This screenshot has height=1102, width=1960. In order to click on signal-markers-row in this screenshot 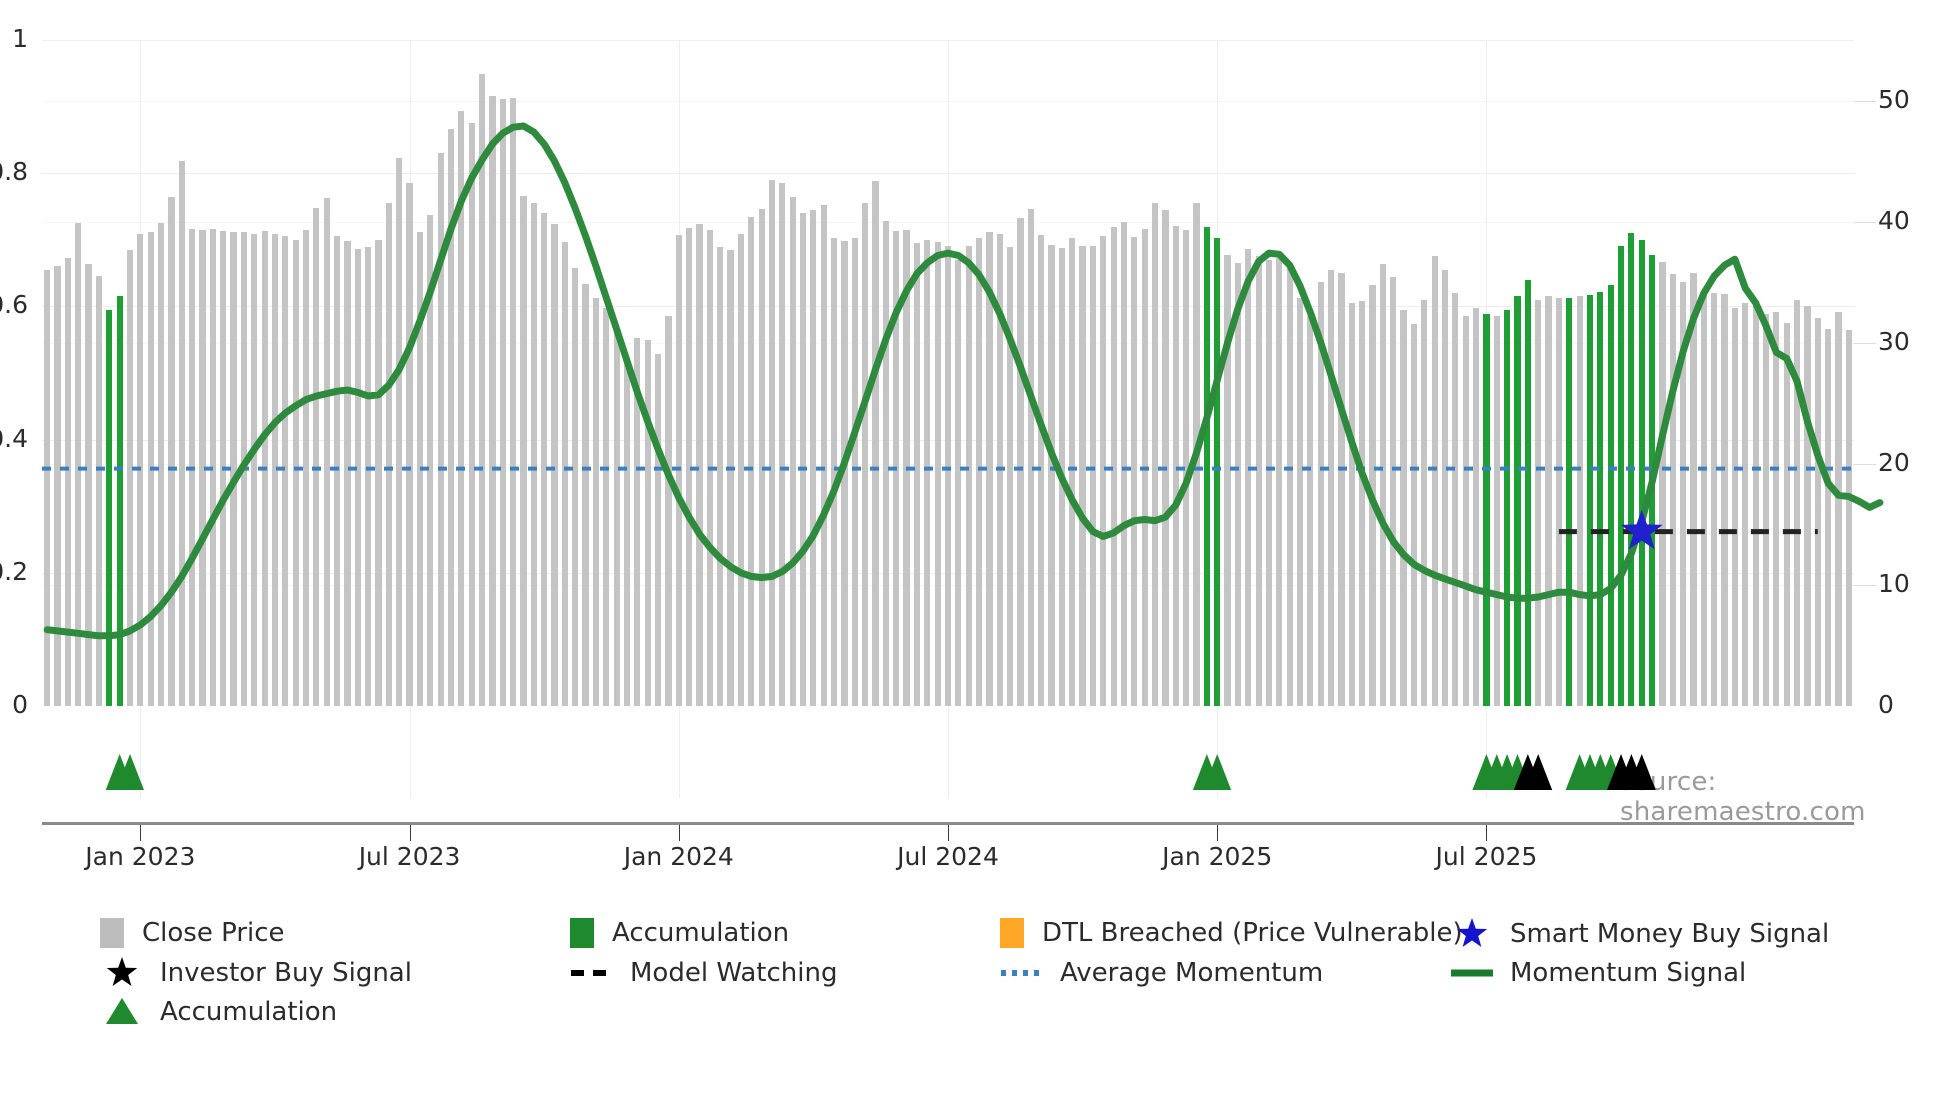, I will do `click(880, 772)`.